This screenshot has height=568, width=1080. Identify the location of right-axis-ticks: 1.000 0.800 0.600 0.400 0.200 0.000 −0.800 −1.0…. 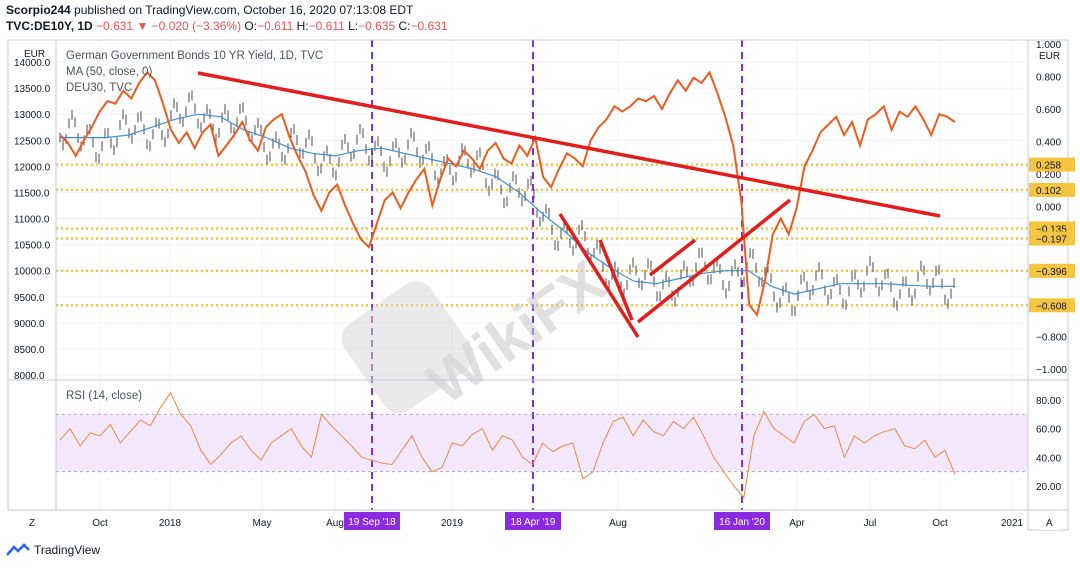
(1051, 208).